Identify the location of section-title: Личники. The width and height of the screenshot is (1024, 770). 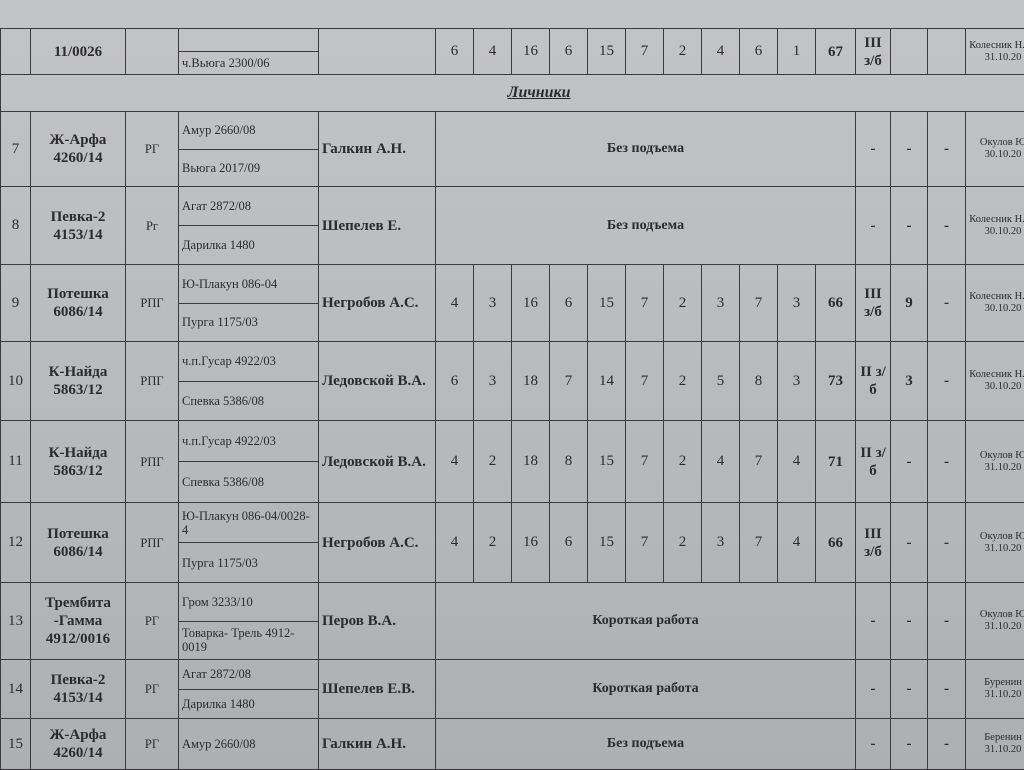
(512, 93).